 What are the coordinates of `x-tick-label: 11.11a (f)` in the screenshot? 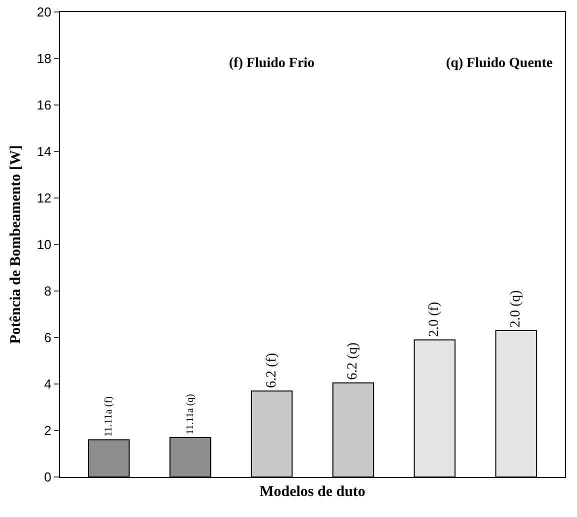 It's located at (108, 416).